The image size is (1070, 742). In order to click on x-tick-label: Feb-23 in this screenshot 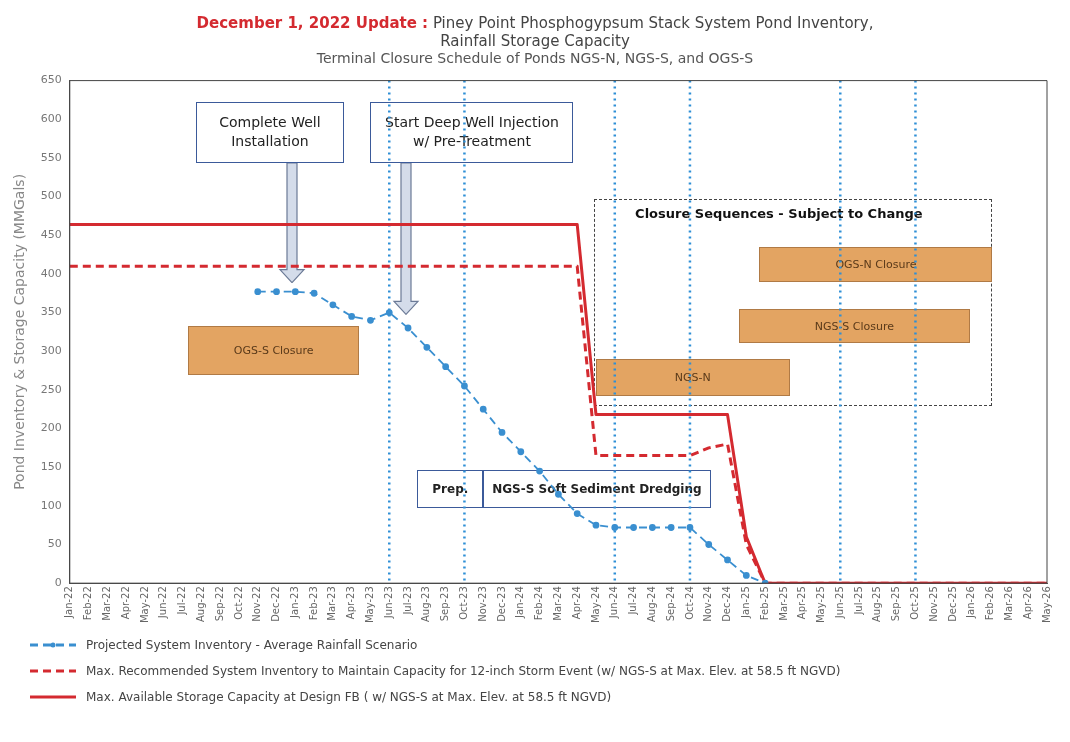, I will do `click(313, 603)`.